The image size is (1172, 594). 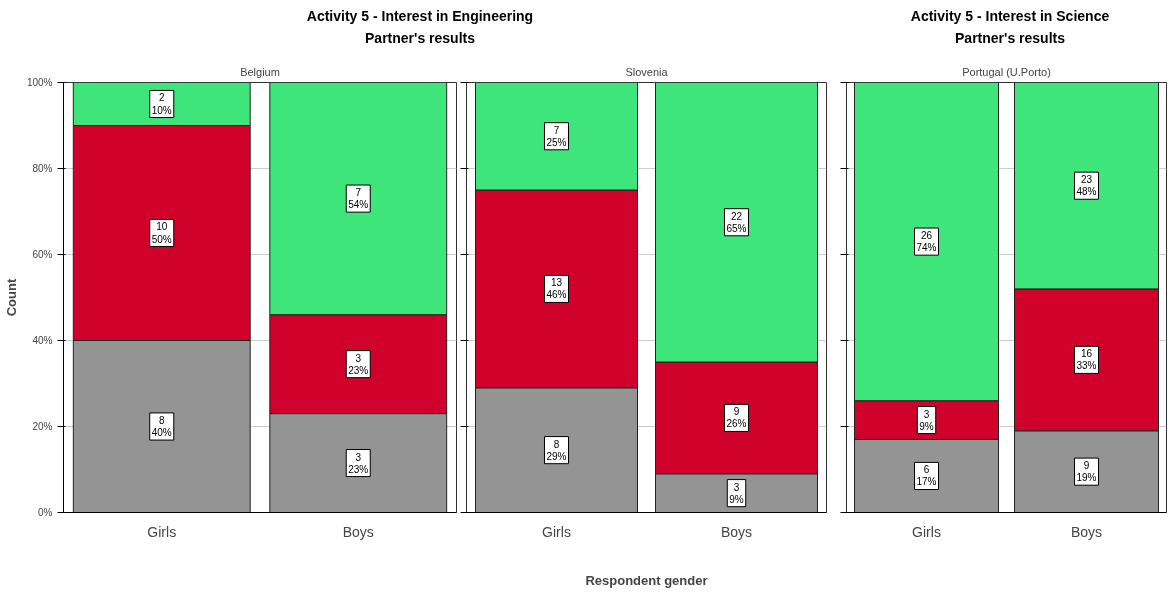 What do you see at coordinates (646, 580) in the screenshot?
I see `x-axis-title: Respondent gender` at bounding box center [646, 580].